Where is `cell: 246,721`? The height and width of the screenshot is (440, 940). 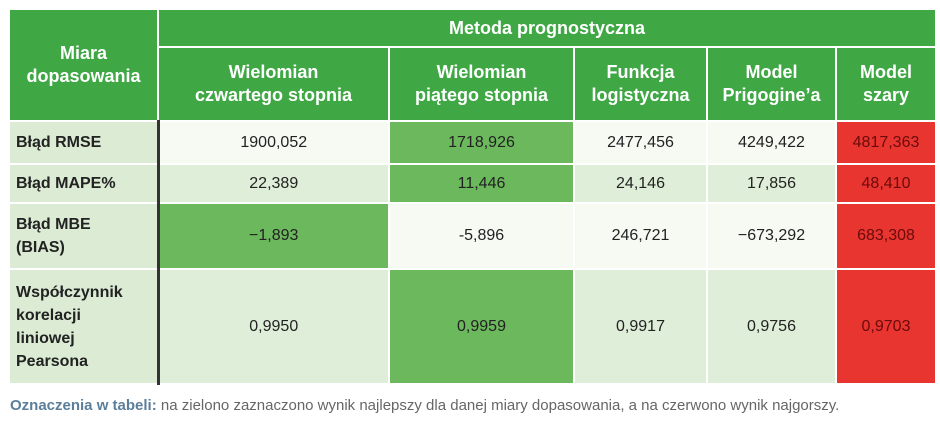
cell: 246,721 is located at coordinates (640, 236).